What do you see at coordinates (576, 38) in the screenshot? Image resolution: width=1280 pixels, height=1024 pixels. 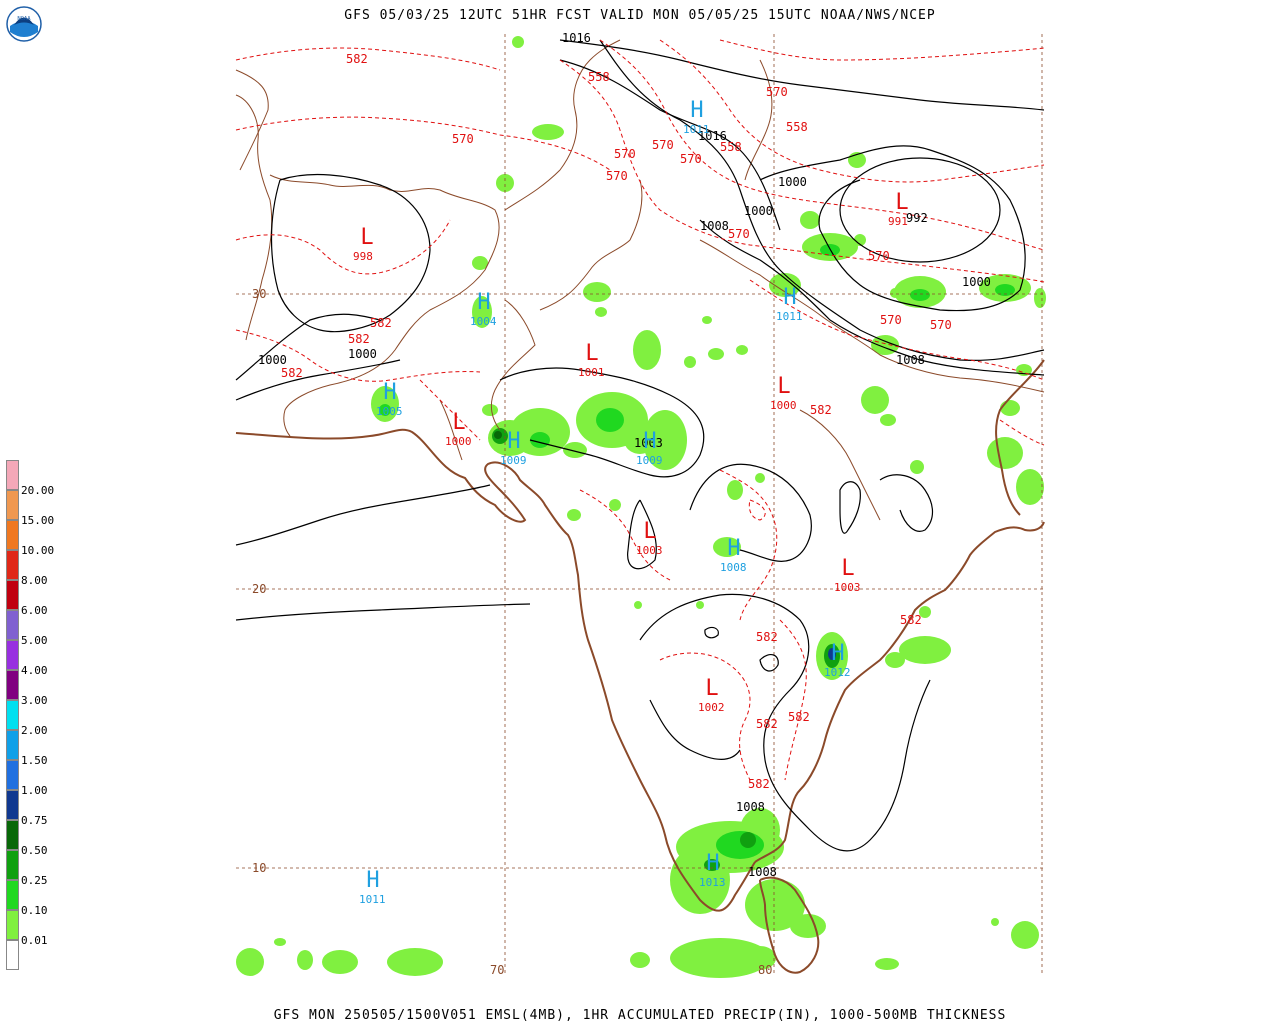 I see `isobar-label: 1016` at bounding box center [576, 38].